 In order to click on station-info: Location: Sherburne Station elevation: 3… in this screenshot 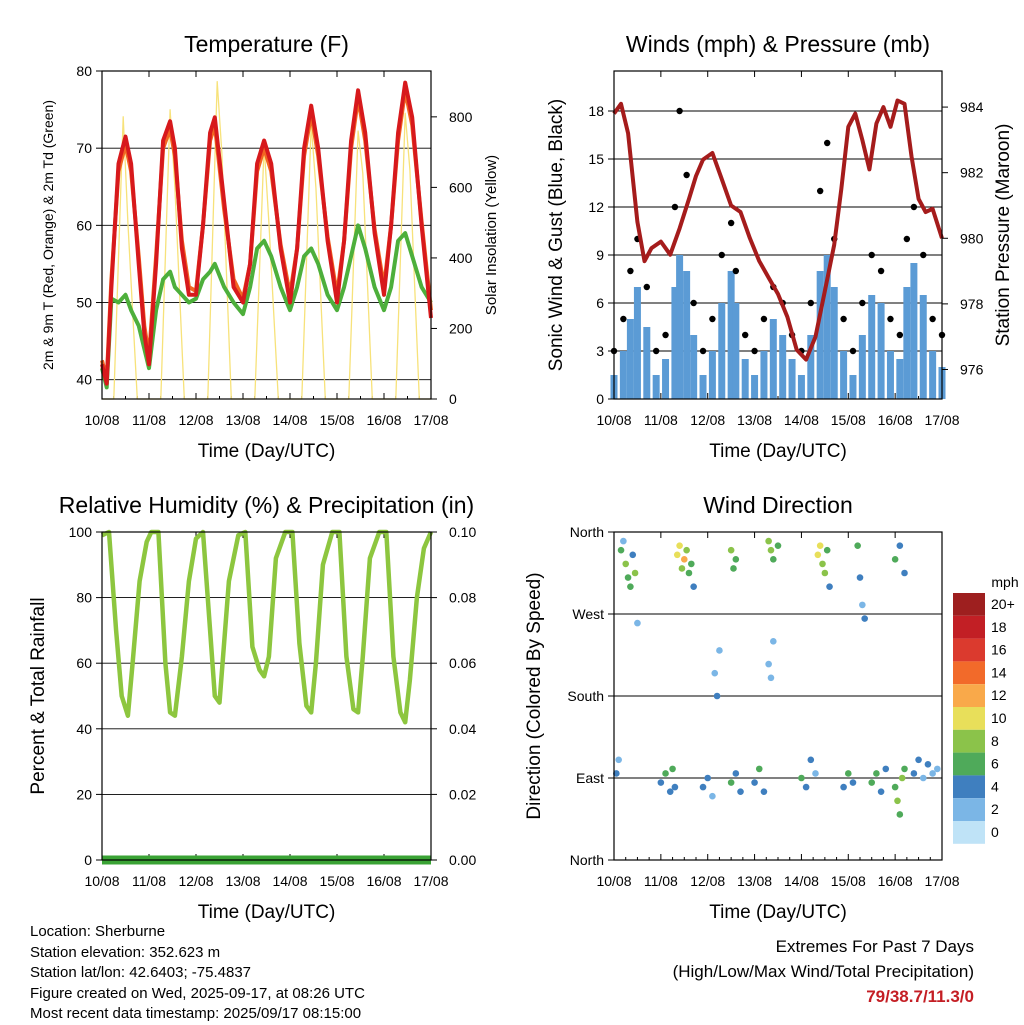, I will do `click(197, 973)`.